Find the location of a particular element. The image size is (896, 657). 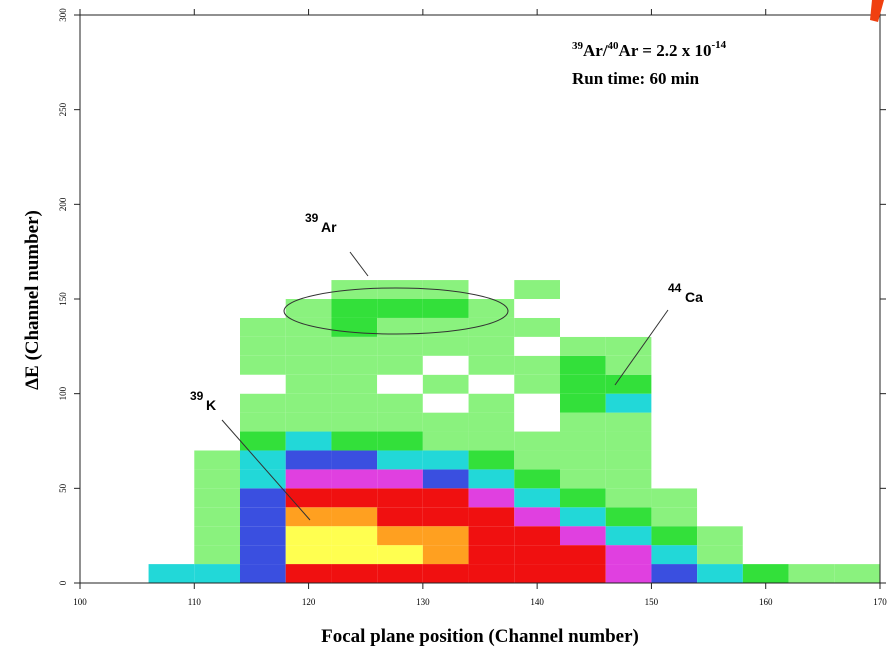

x-tick-label: 170 is located at coordinates (880, 602).